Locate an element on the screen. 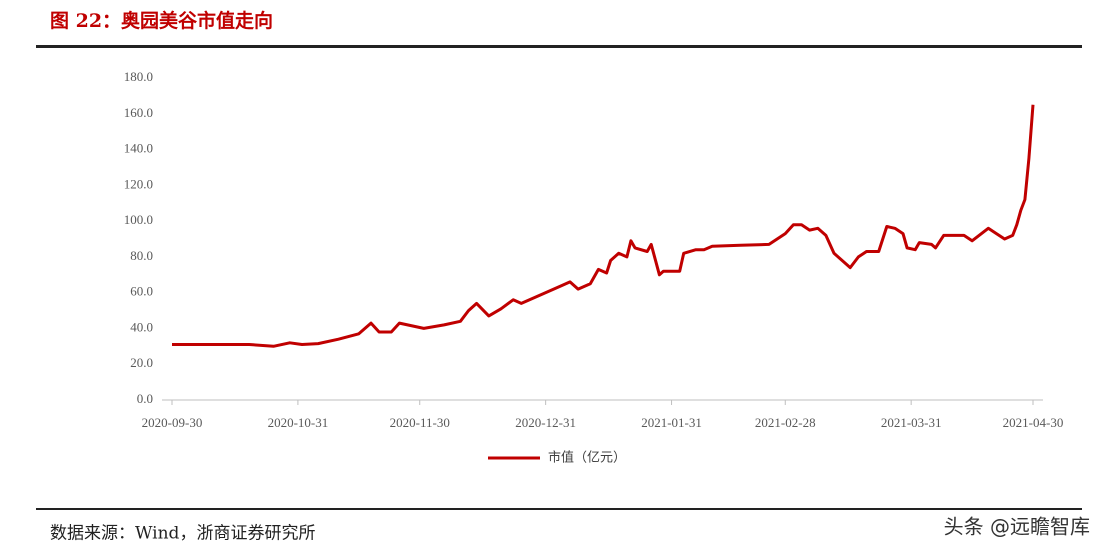  x-tick-label: 2021-03-31 is located at coordinates (911, 422).